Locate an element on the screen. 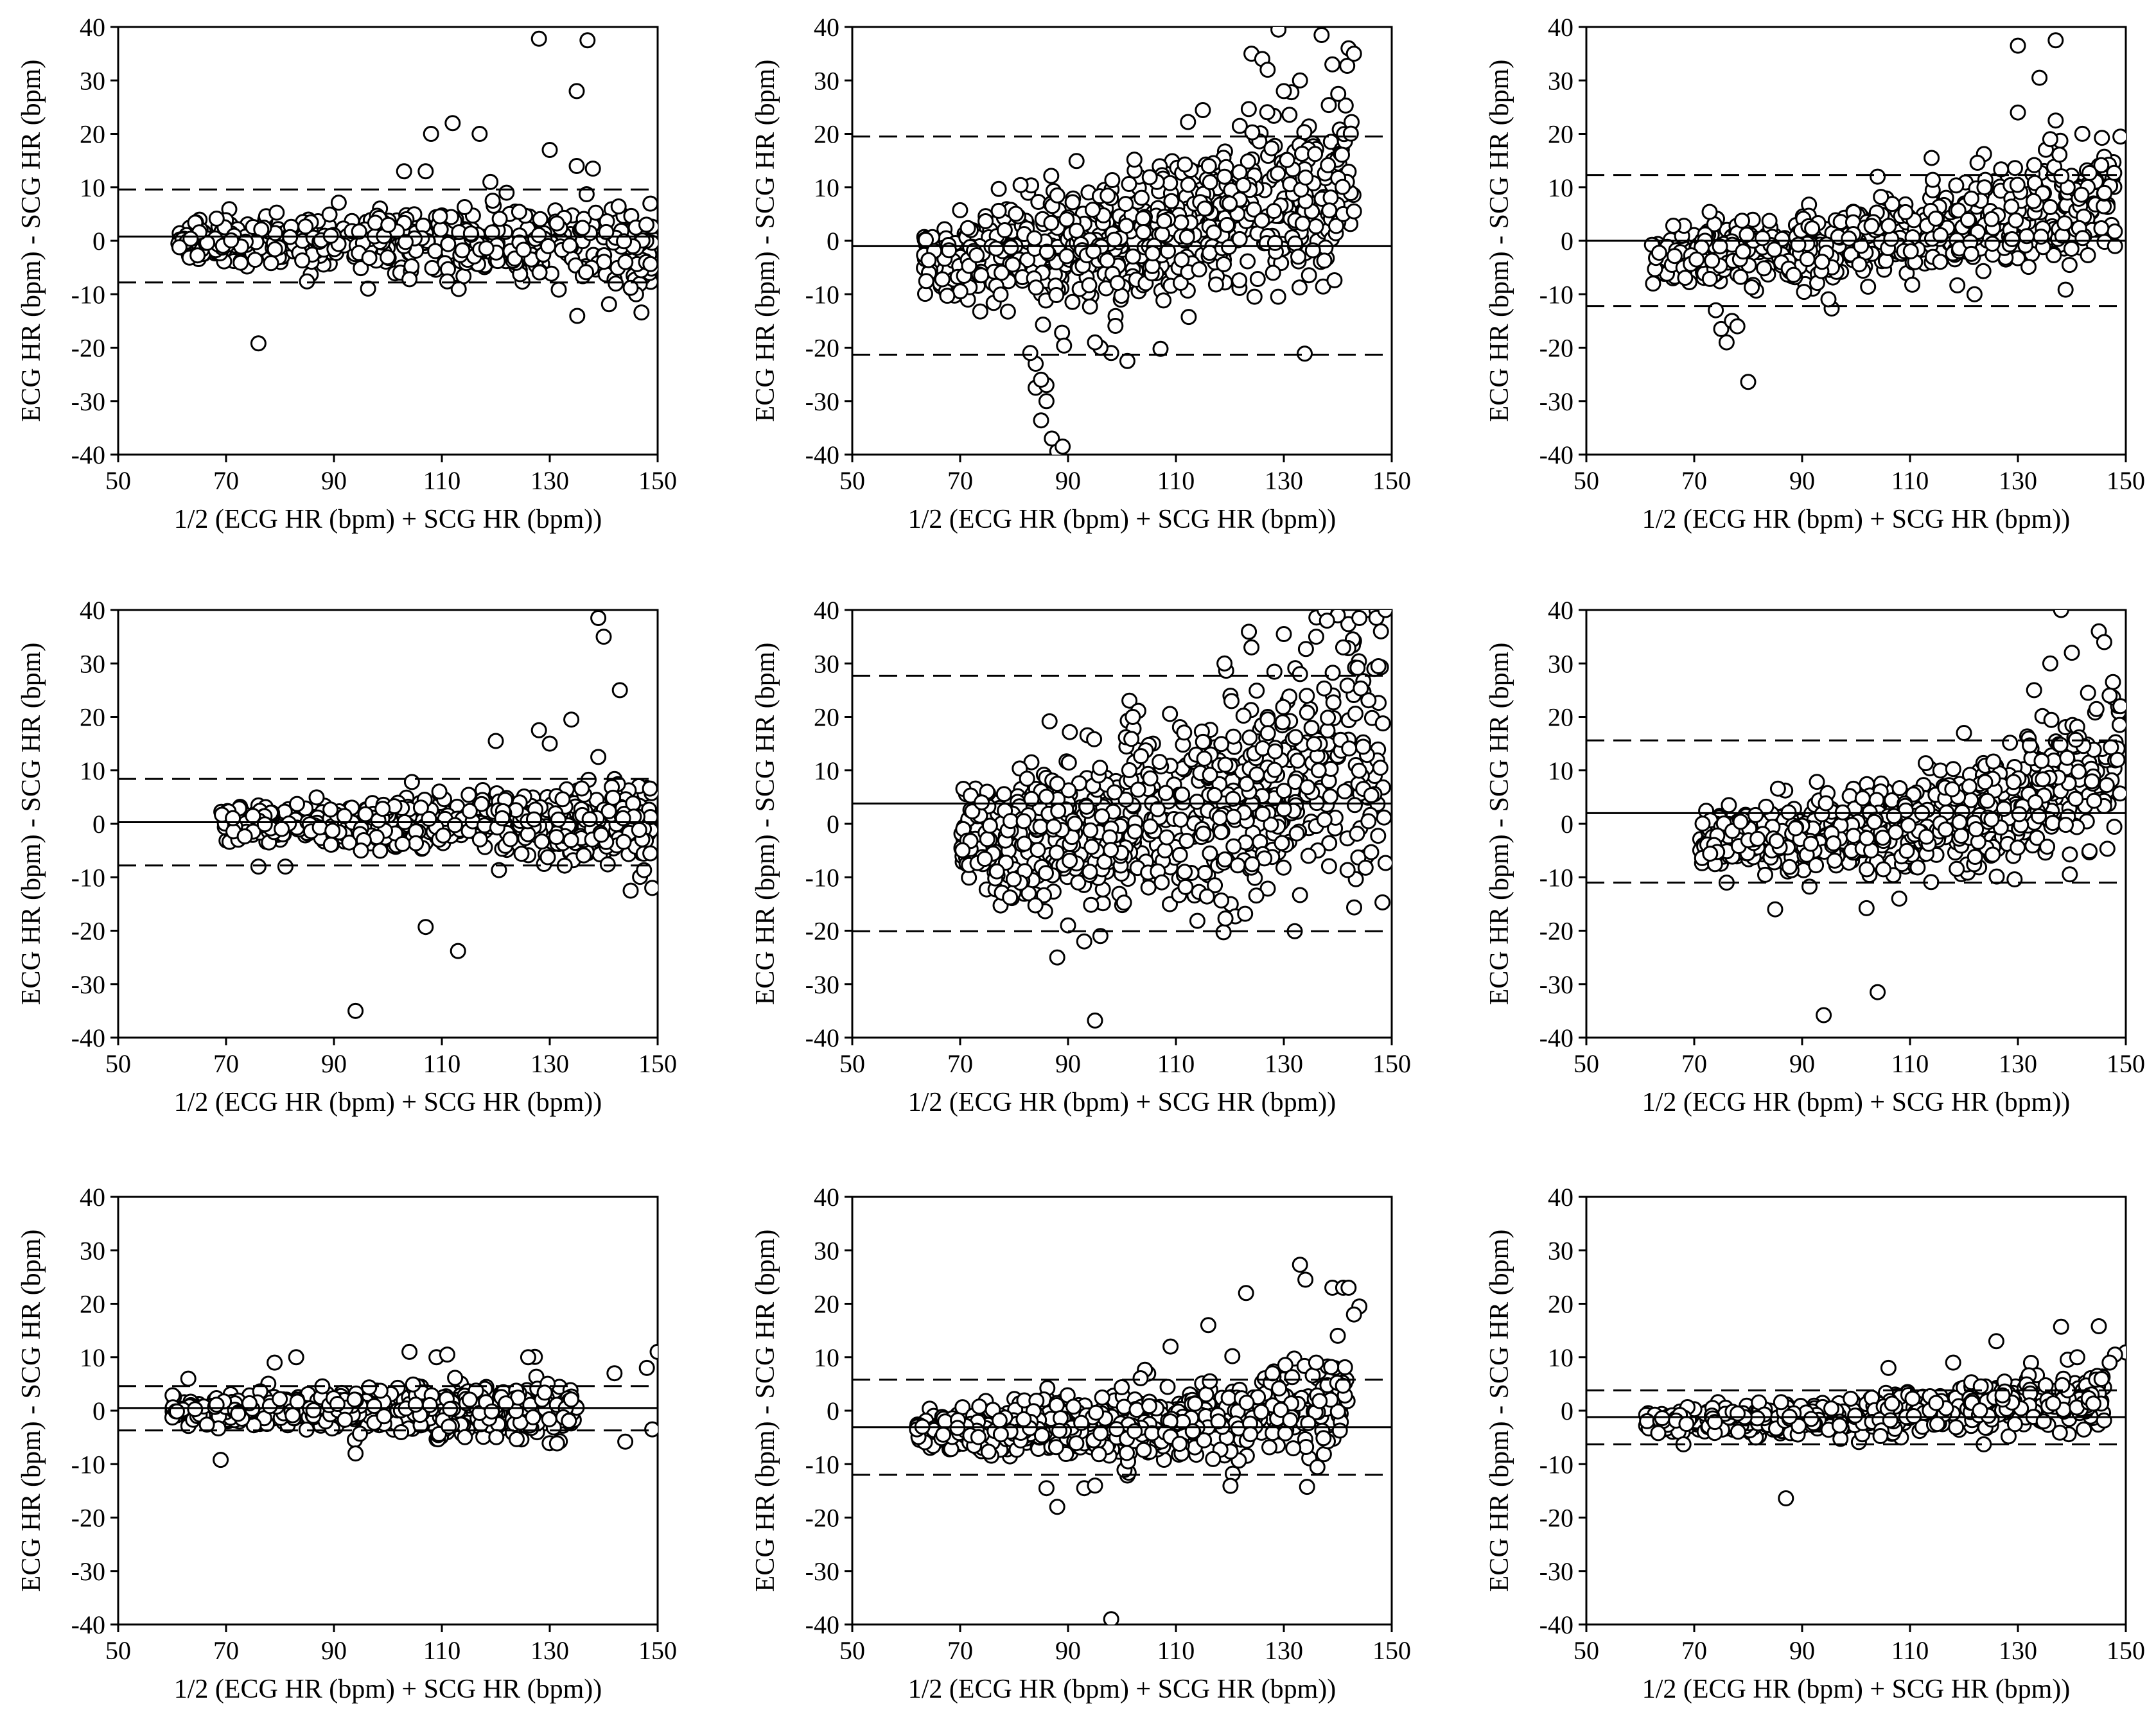 This screenshot has height=1733, width=2156. y-tick-label: -40 is located at coordinates (822, 1037).